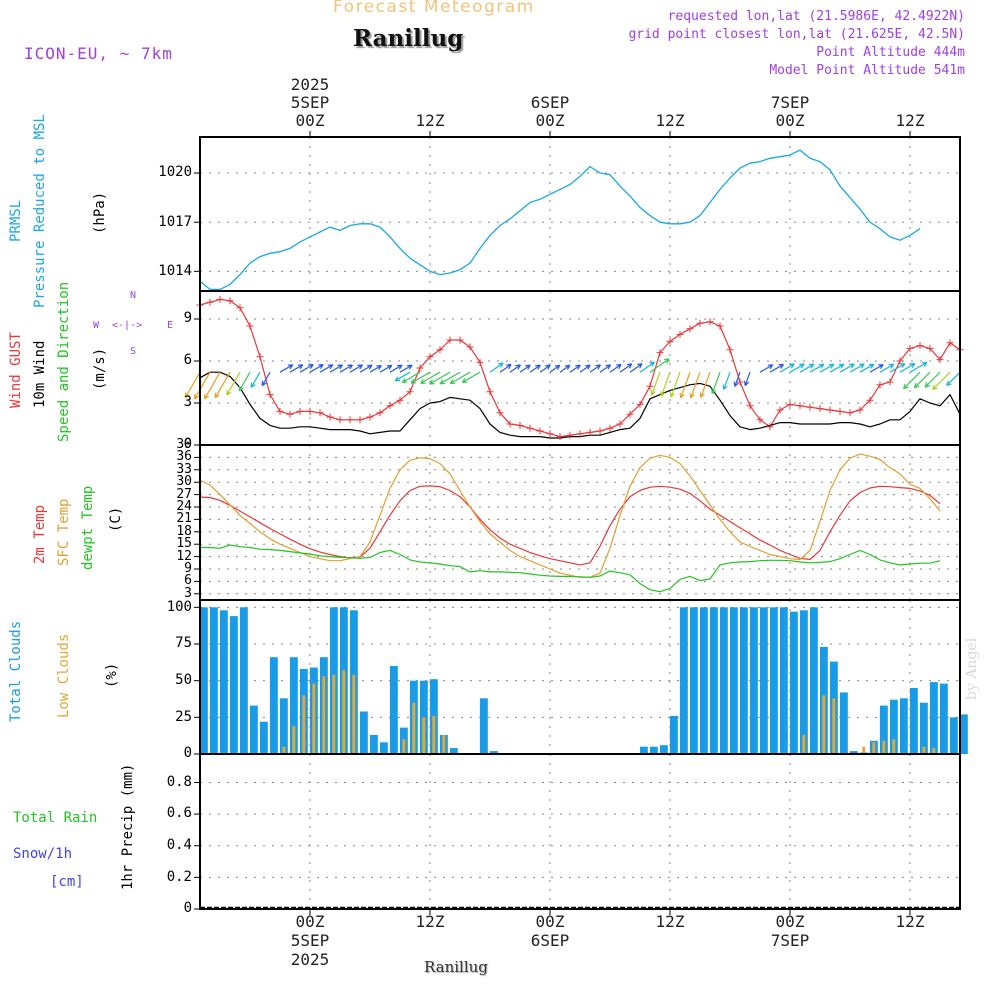  Describe the element at coordinates (112, 675) in the screenshot. I see `clouds-unit-label: (%)` at that location.